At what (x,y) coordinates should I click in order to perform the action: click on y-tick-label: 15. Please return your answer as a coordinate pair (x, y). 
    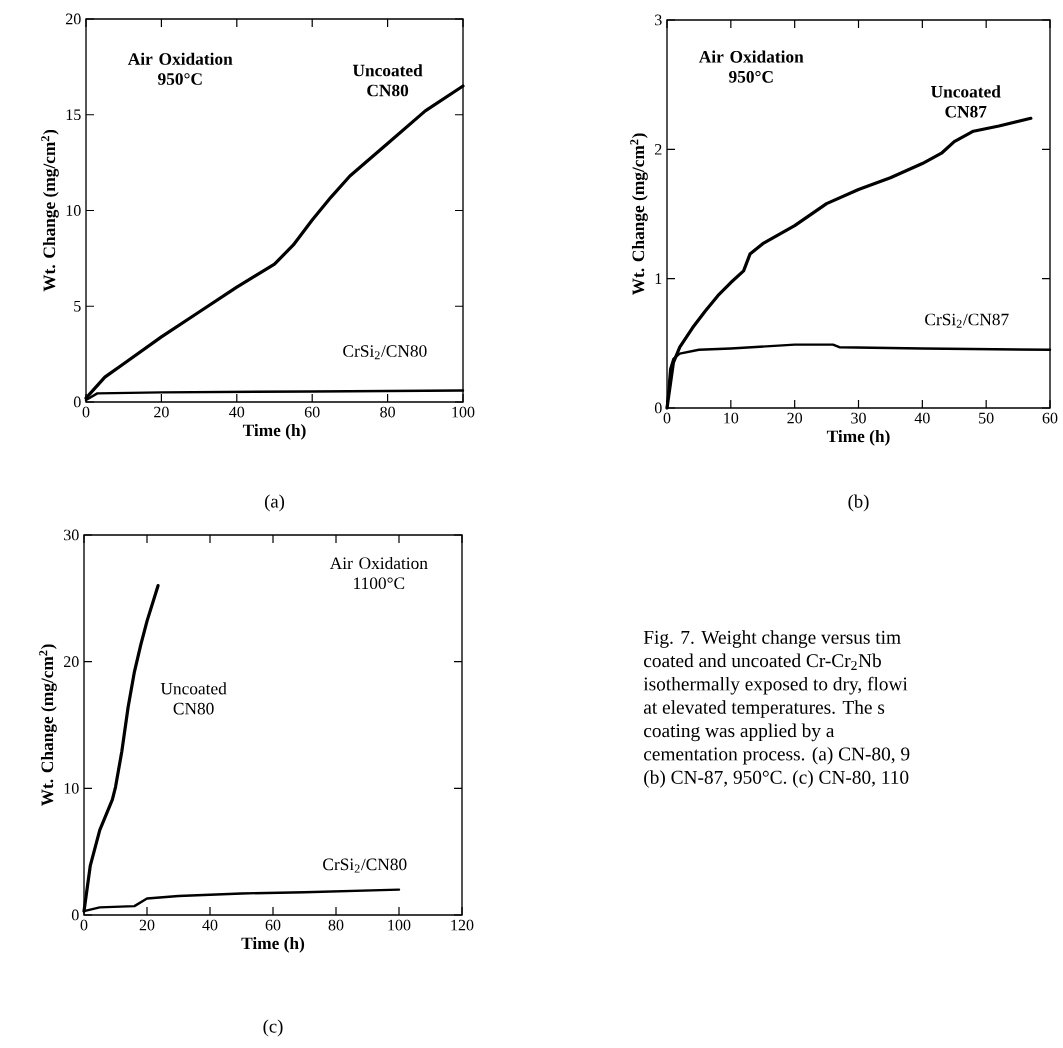
    Looking at the image, I should click on (73, 115).